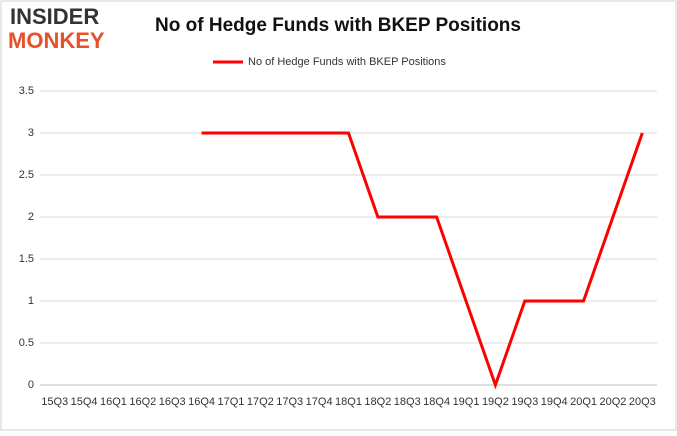 The width and height of the screenshot is (677, 436). Describe the element at coordinates (348, 402) in the screenshot. I see `x-tick-label: 18Q1` at that location.